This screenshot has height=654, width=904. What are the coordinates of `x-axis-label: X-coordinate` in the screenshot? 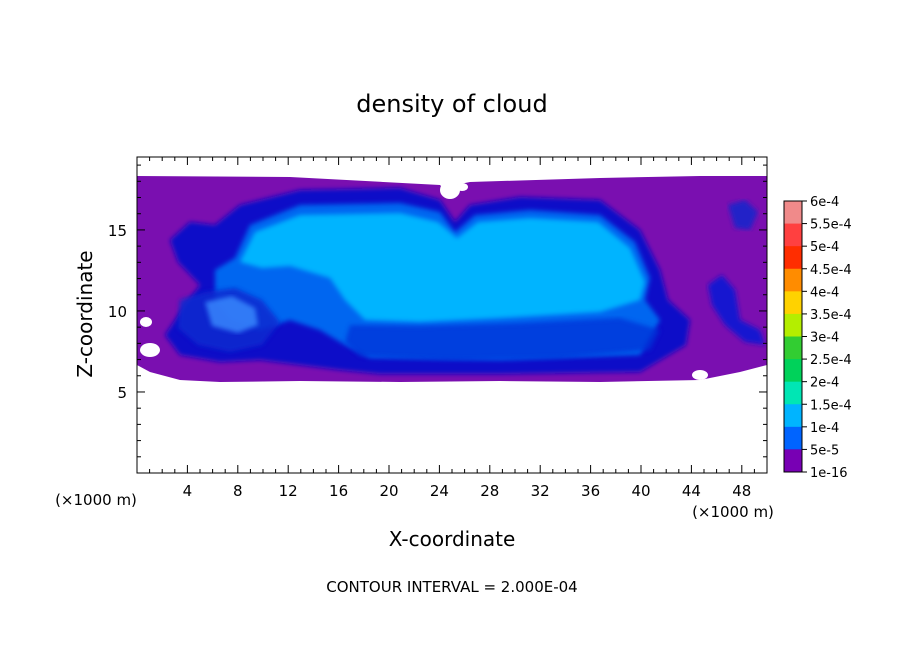 It's located at (452, 539).